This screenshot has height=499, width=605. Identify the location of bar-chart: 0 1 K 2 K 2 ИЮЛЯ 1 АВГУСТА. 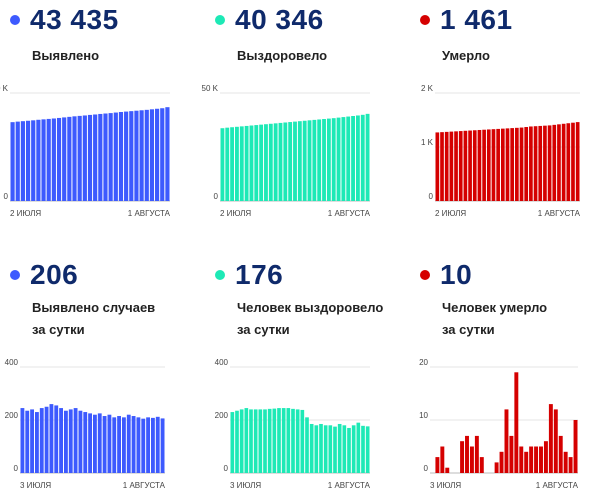
(501, 151).